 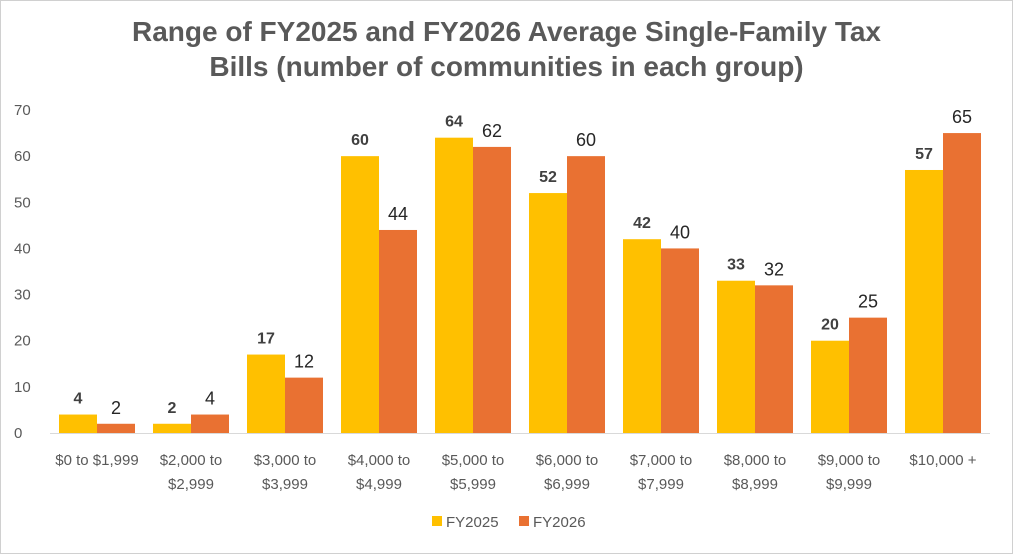 What do you see at coordinates (22, 341) in the screenshot?
I see `y-tick-label: 20` at bounding box center [22, 341].